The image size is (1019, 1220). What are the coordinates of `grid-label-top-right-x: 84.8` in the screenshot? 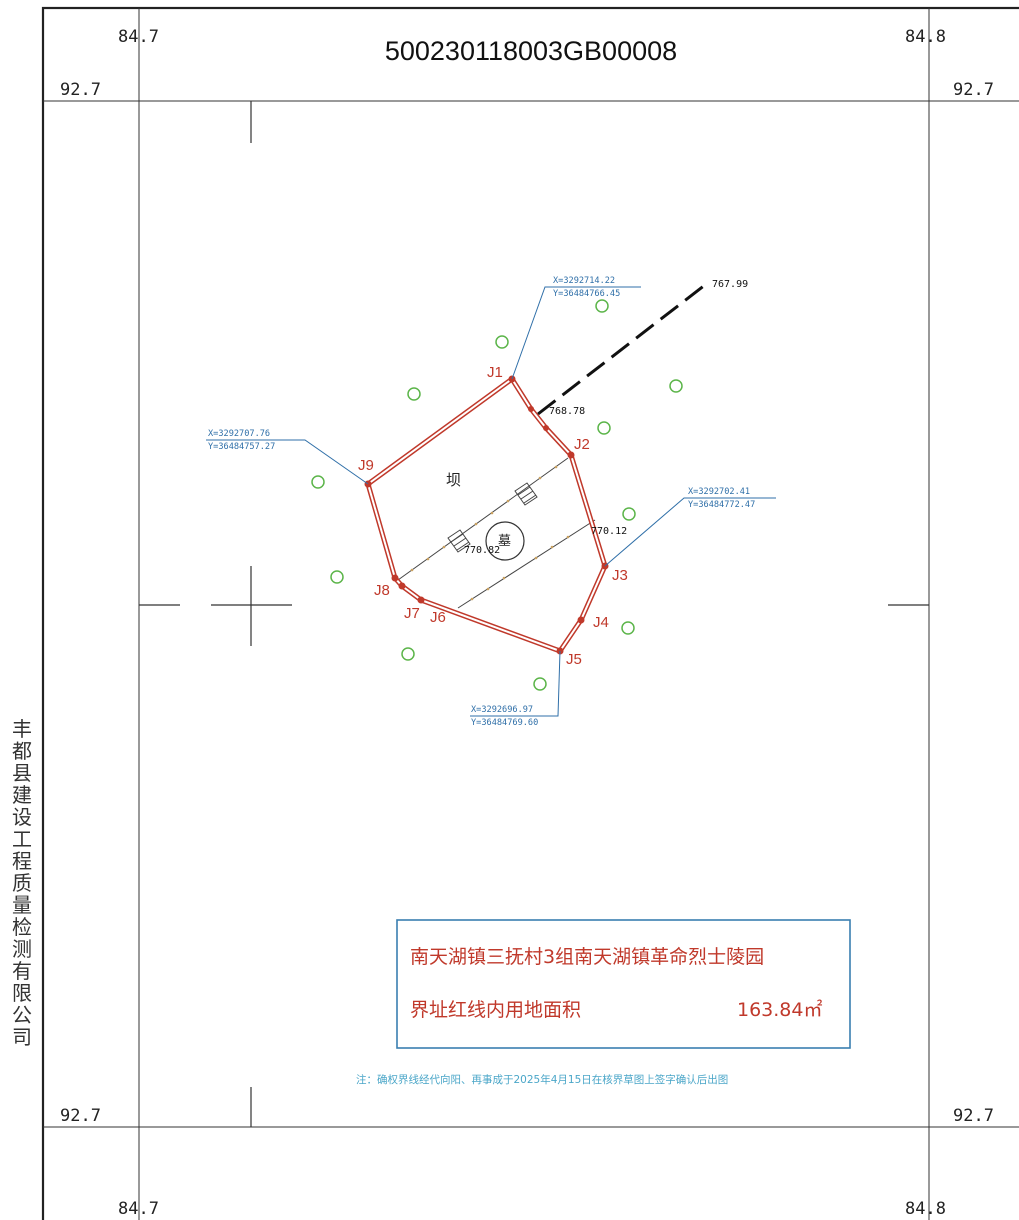 It's located at (925, 37).